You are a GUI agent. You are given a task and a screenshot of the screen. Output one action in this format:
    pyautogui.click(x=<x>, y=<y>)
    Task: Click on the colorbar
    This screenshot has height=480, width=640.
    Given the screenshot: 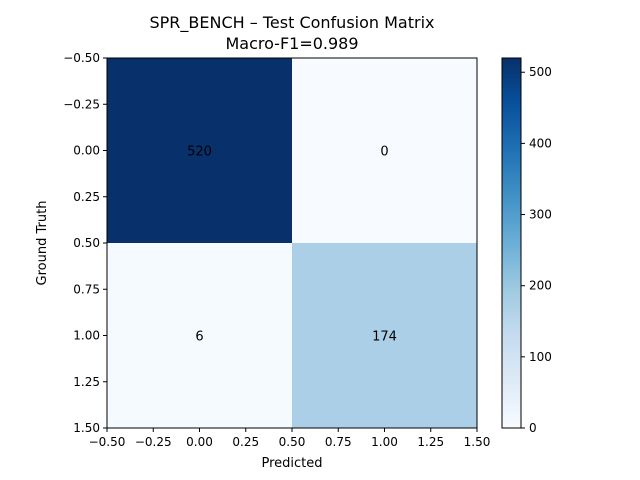 What is the action you would take?
    pyautogui.click(x=511, y=243)
    